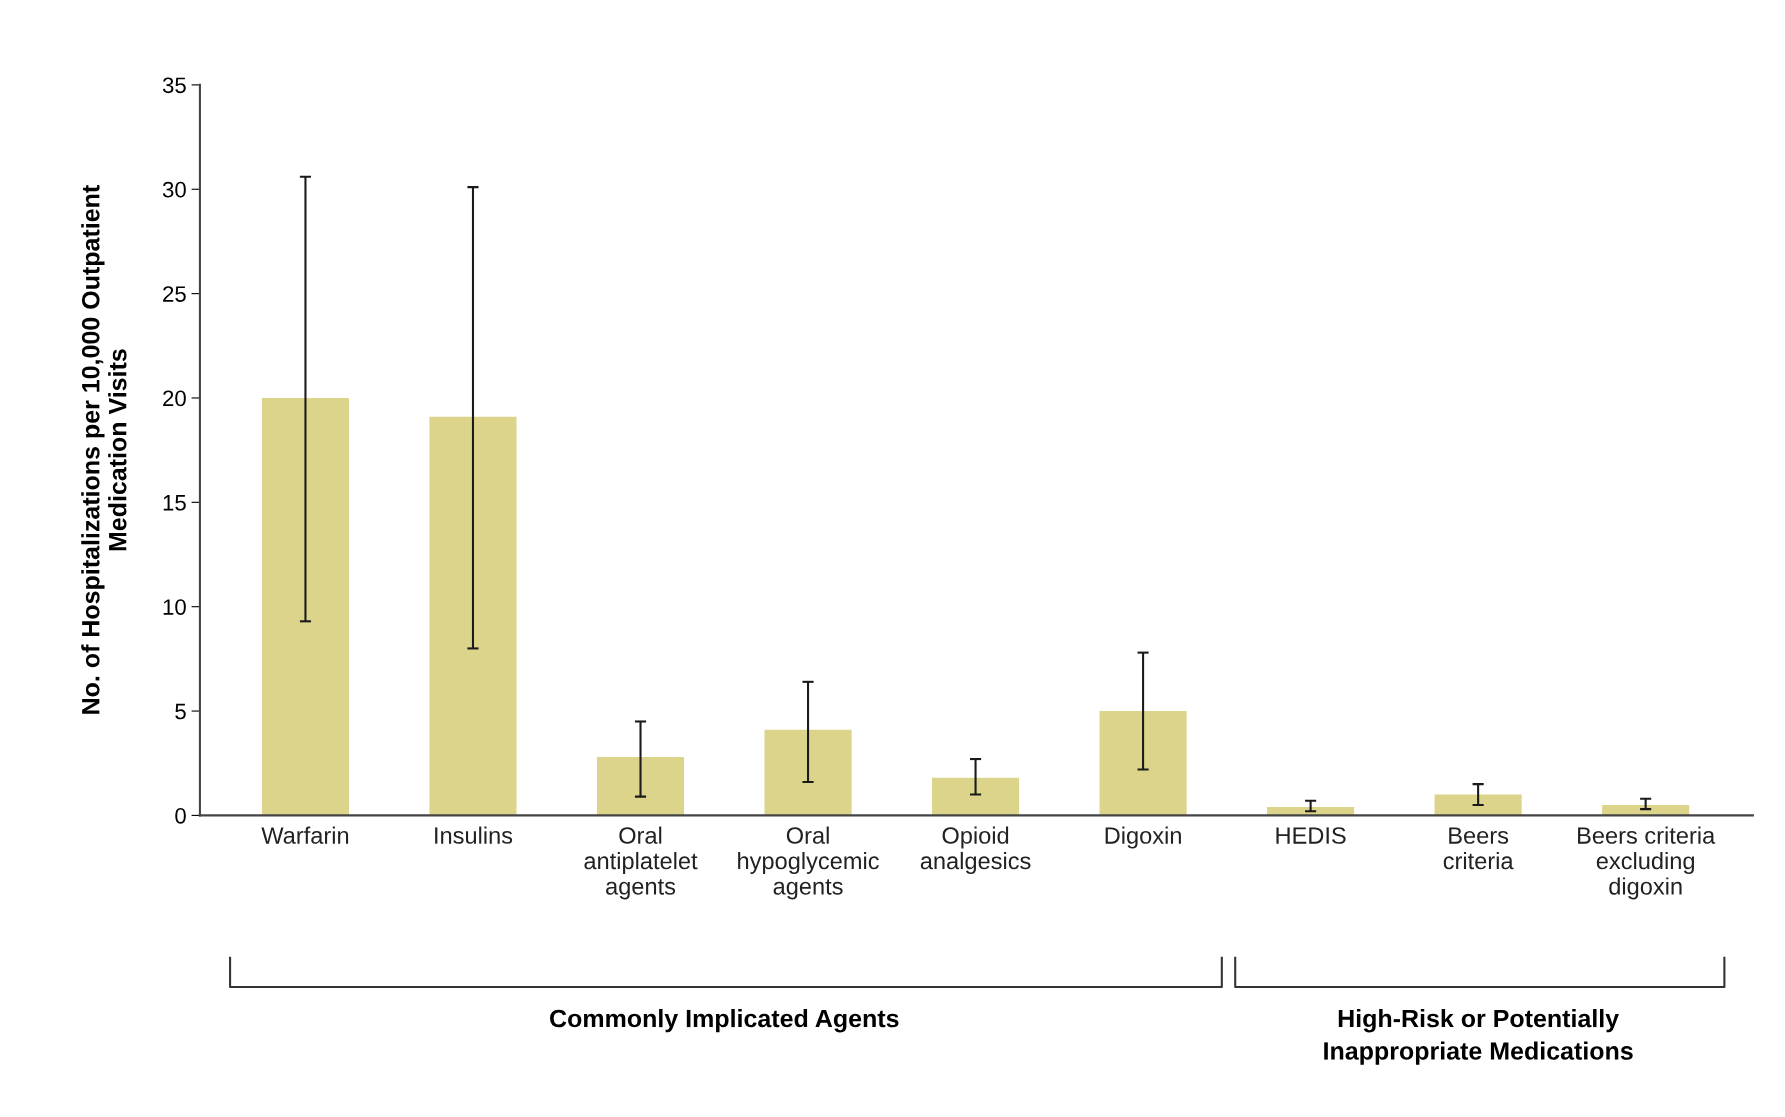 Image resolution: width=1785 pixels, height=1117 pixels. What do you see at coordinates (174, 189) in the screenshot?
I see `y-tick-label: 30` at bounding box center [174, 189].